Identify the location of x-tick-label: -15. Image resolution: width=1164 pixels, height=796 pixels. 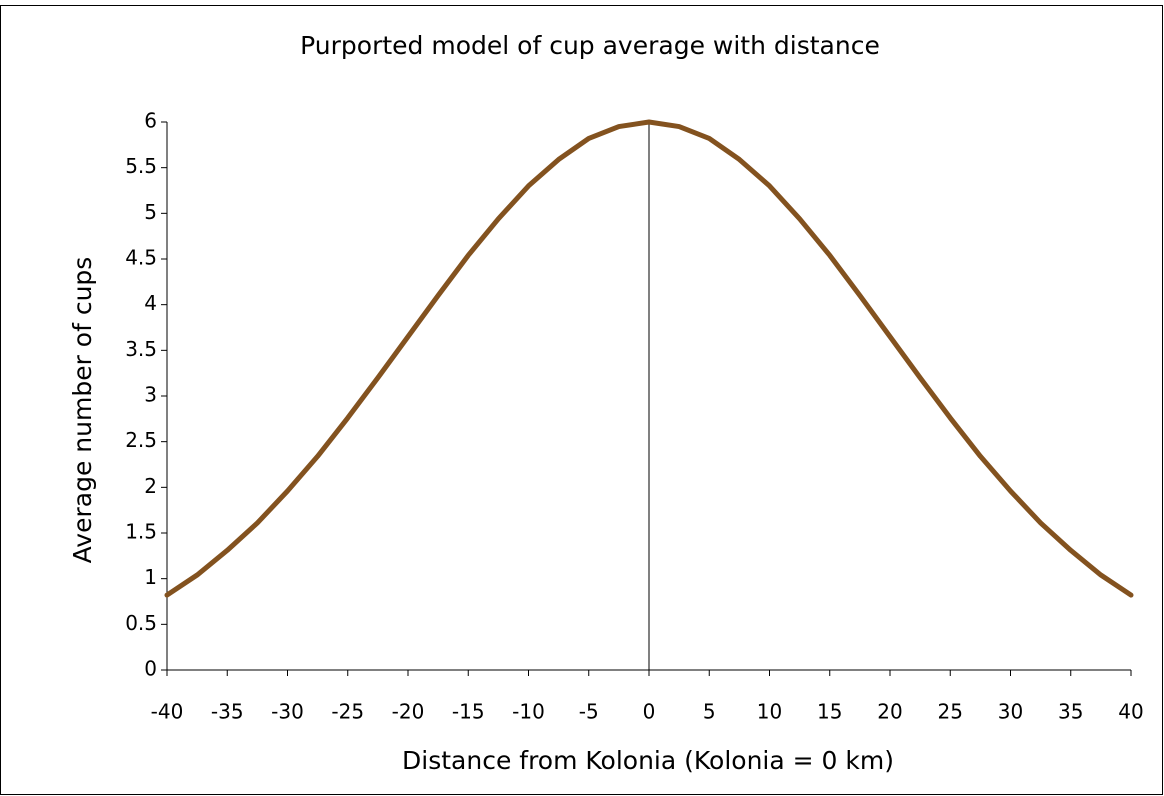
(468, 712).